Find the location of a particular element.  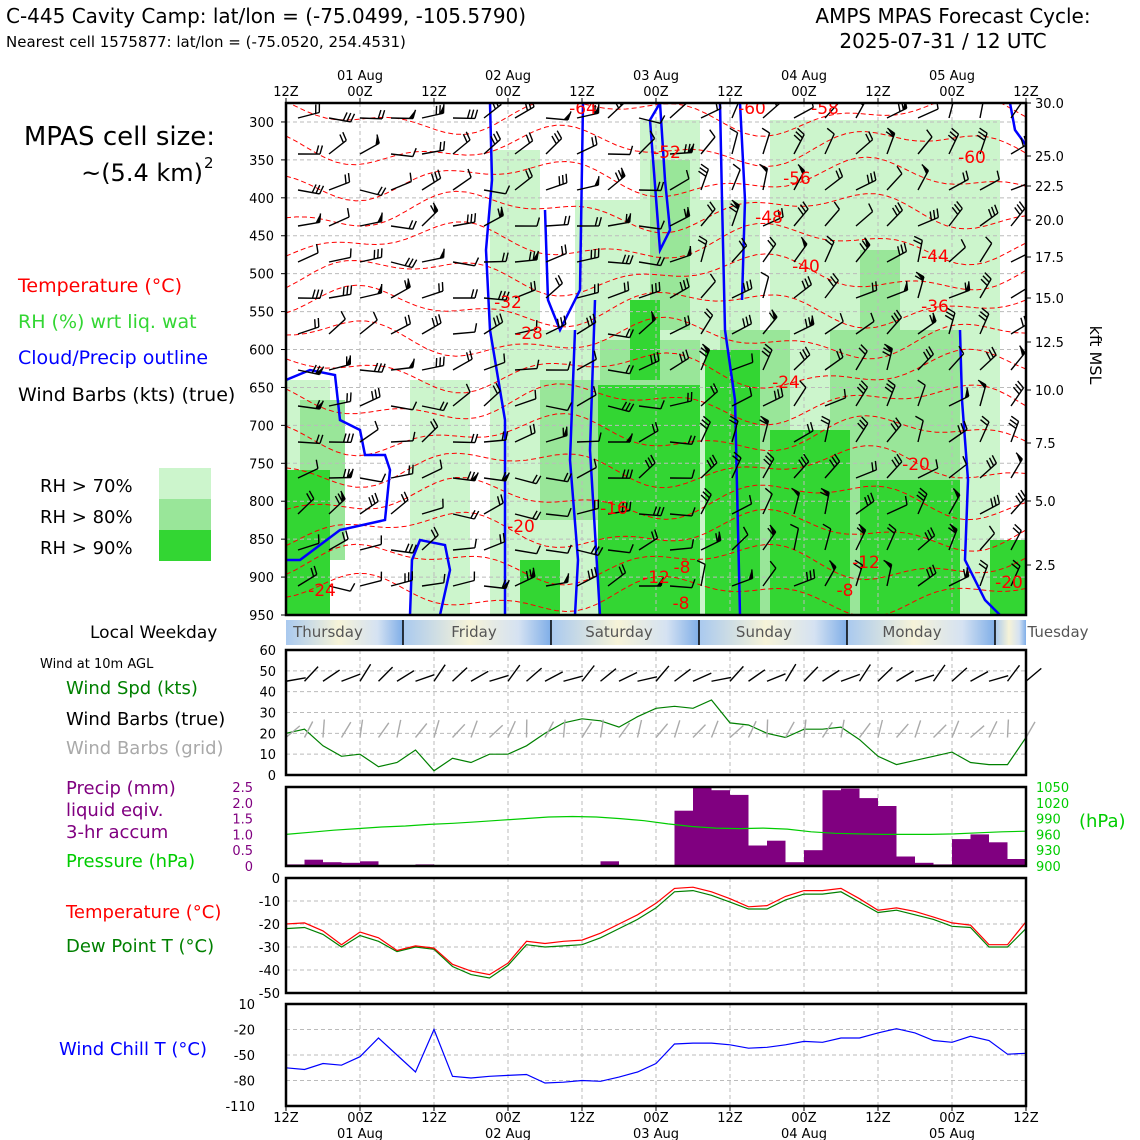

cell-size-label: MPAS cell size: is located at coordinates (119, 137).